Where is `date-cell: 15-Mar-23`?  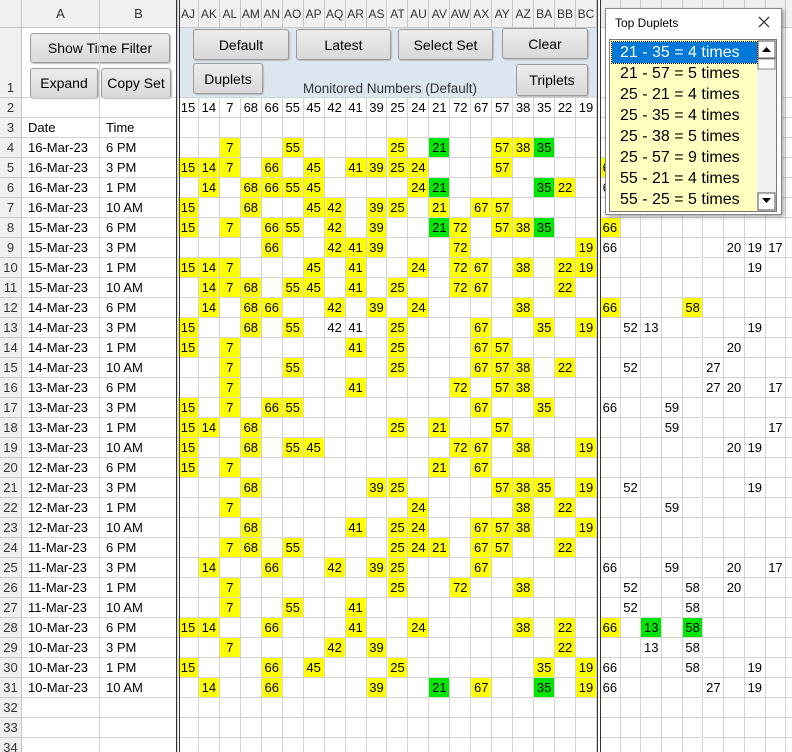
date-cell: 15-Mar-23 is located at coordinates (61, 228).